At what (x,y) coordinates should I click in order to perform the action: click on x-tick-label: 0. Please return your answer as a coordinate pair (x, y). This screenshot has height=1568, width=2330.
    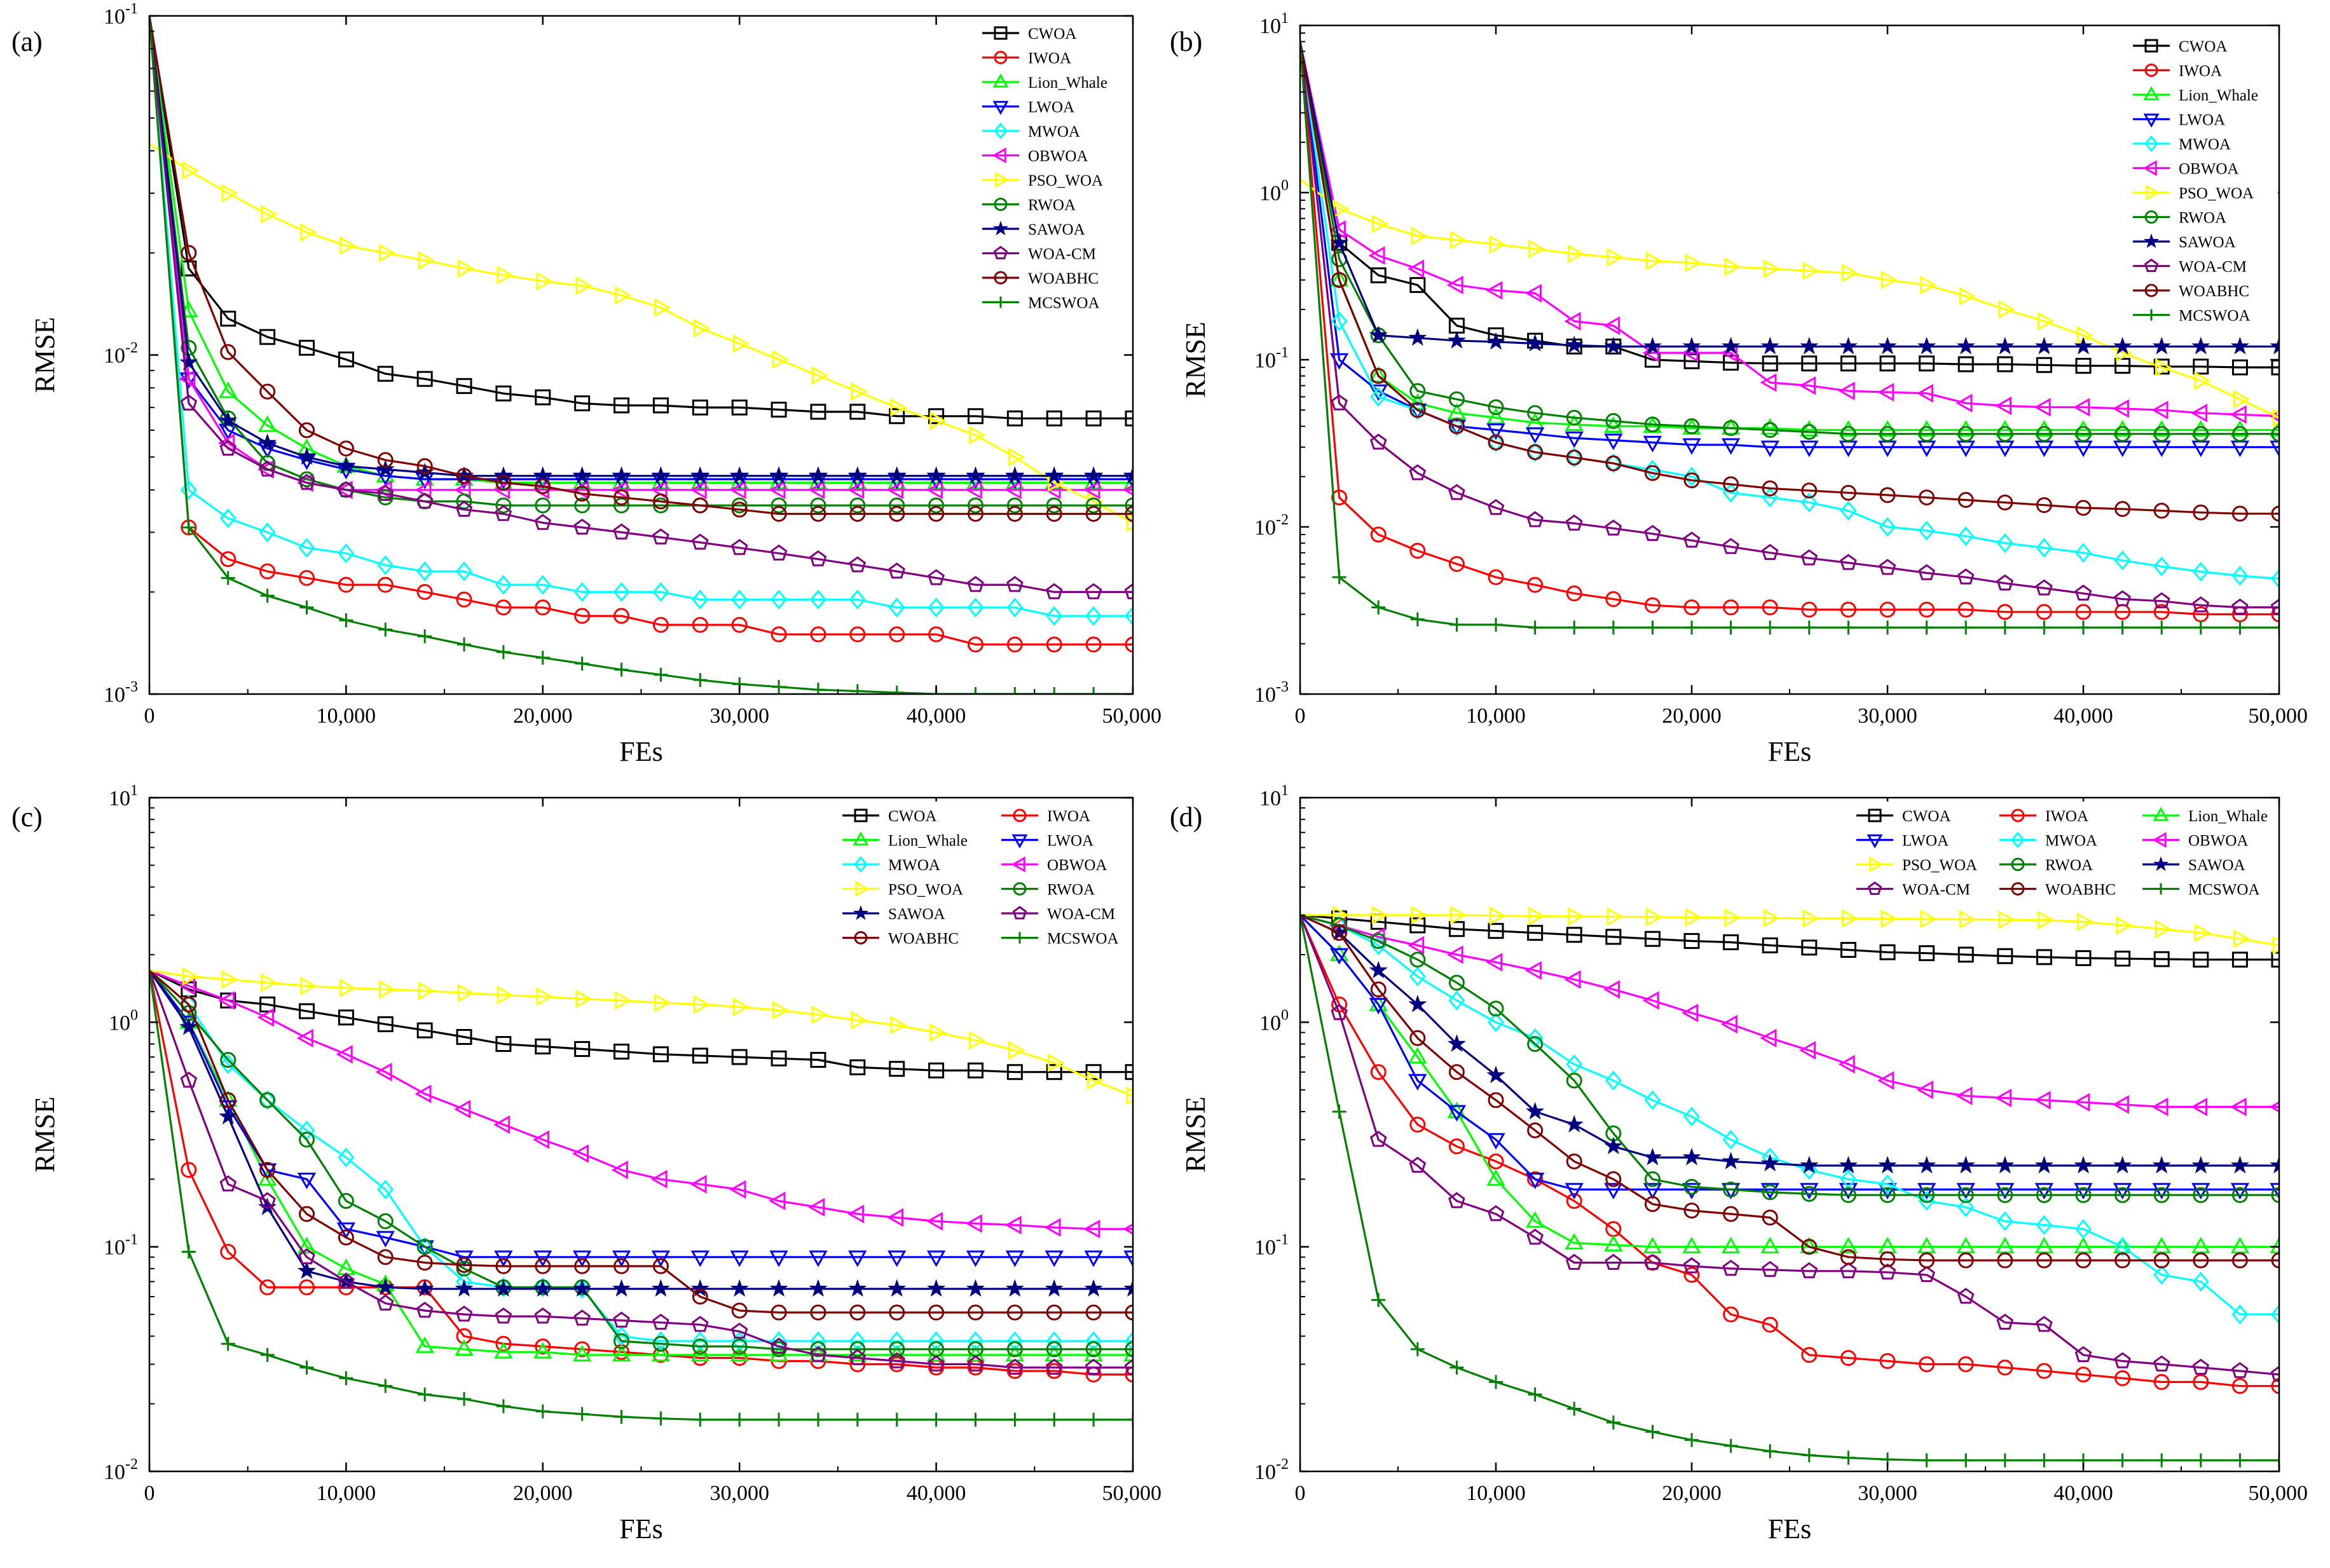
    Looking at the image, I should click on (149, 1493).